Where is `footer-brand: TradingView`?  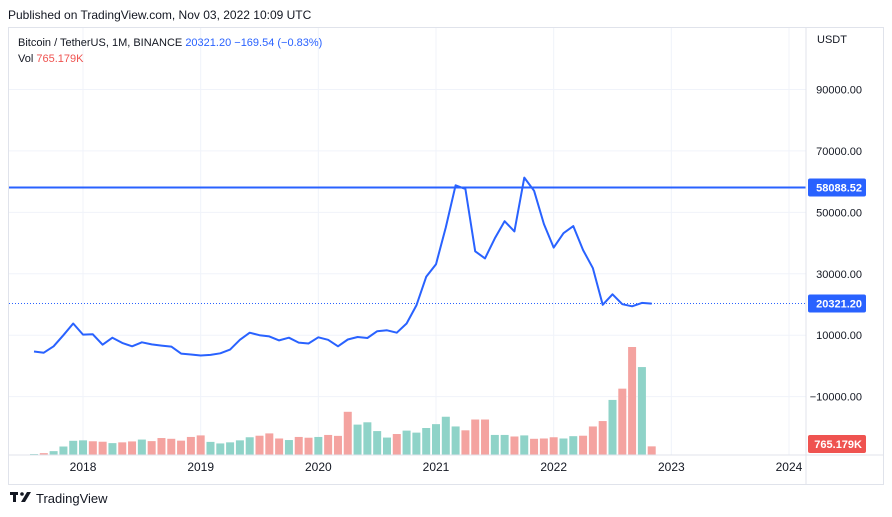 footer-brand: TradingView is located at coordinates (59, 498).